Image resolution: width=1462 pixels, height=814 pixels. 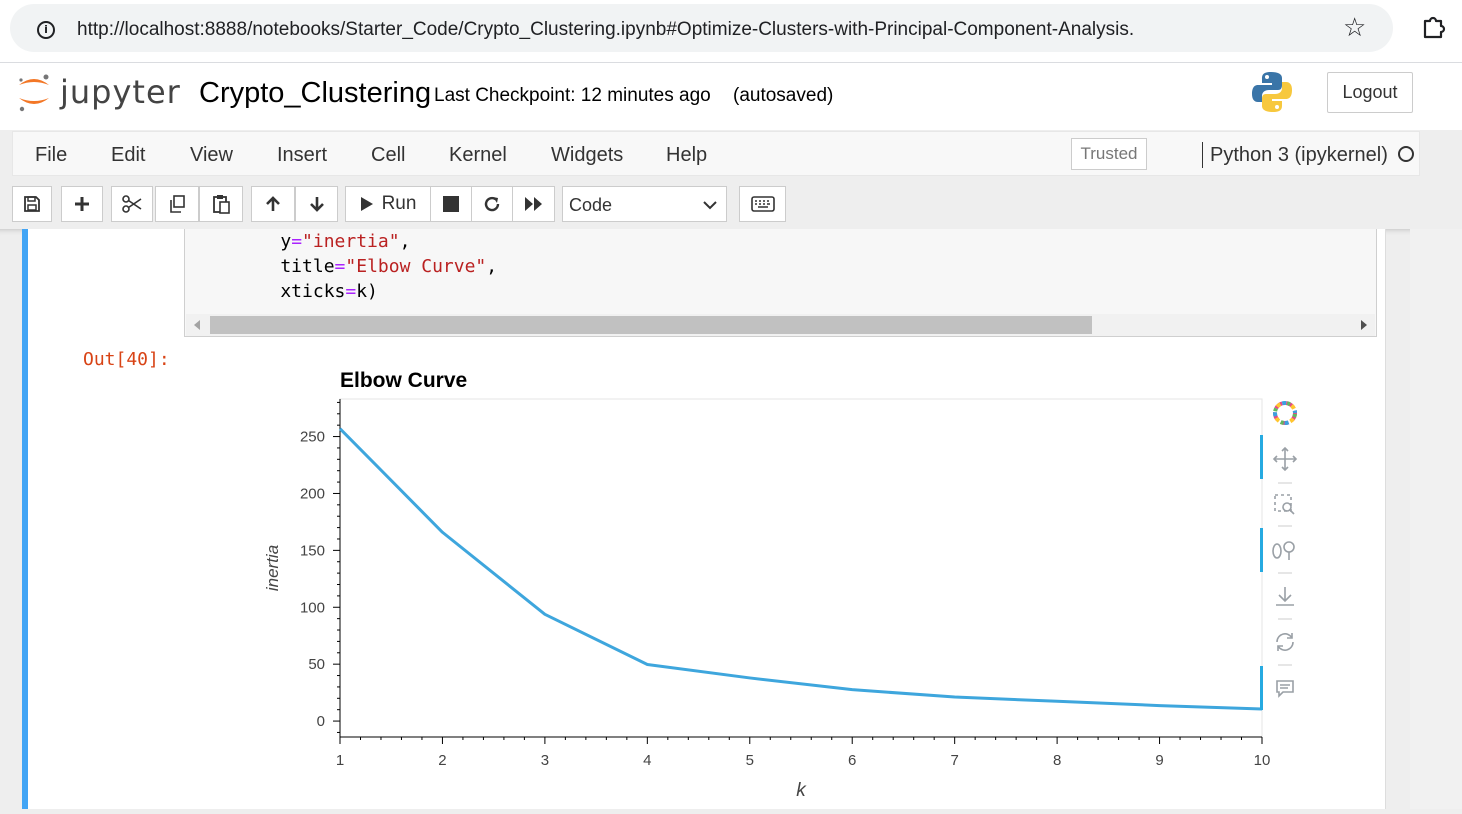 I want to click on keyboard-icon, so click(x=762, y=204).